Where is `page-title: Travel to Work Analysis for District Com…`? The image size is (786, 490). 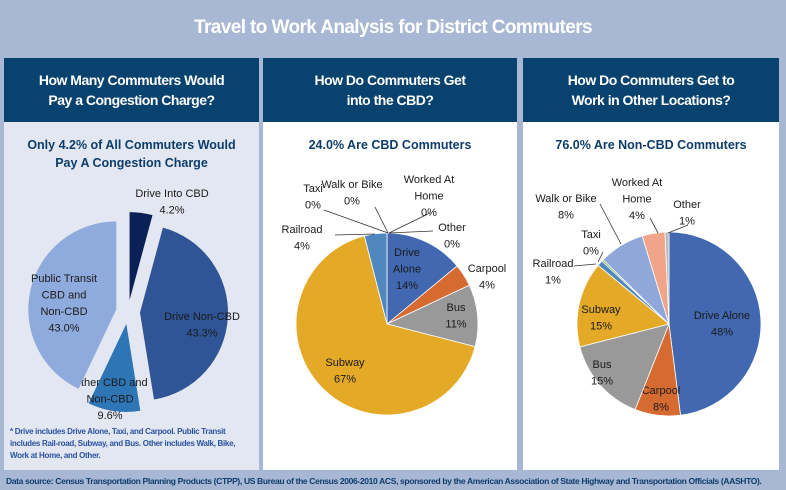 page-title: Travel to Work Analysis for District Com… is located at coordinates (393, 27).